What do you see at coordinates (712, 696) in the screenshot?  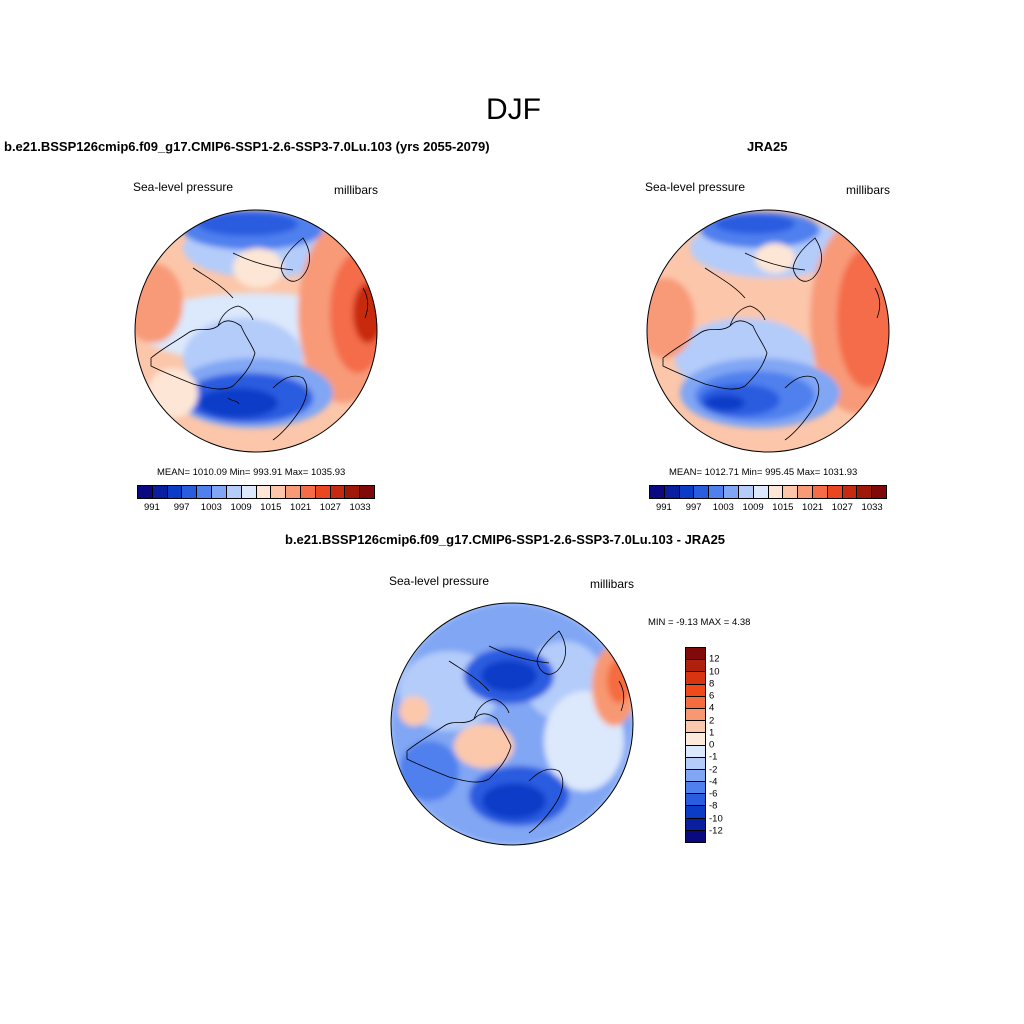 I see `colorbar-tick-label: 6` at bounding box center [712, 696].